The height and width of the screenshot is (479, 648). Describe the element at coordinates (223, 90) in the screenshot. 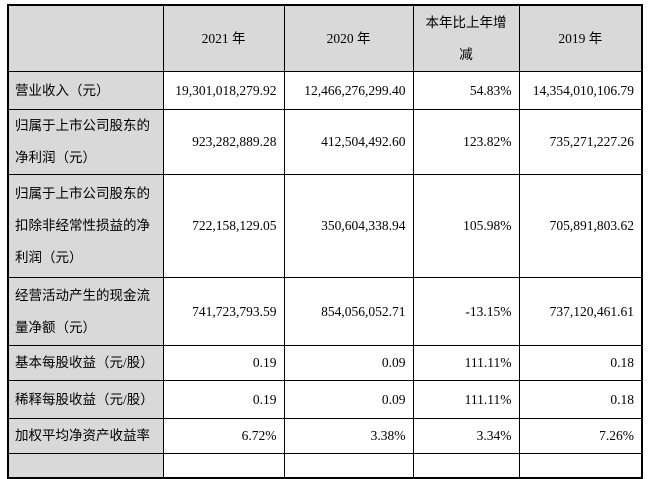

I see `row-value: 19,301,018,279.92` at that location.